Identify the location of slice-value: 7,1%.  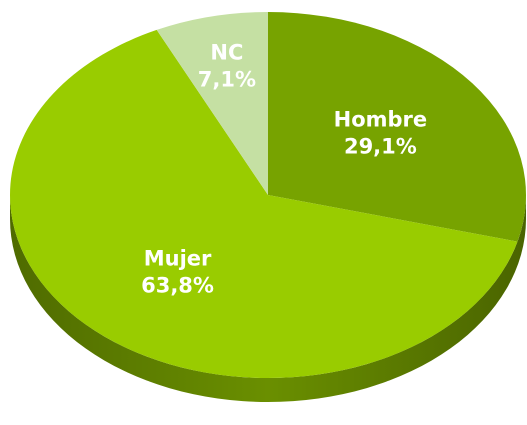
(227, 80).